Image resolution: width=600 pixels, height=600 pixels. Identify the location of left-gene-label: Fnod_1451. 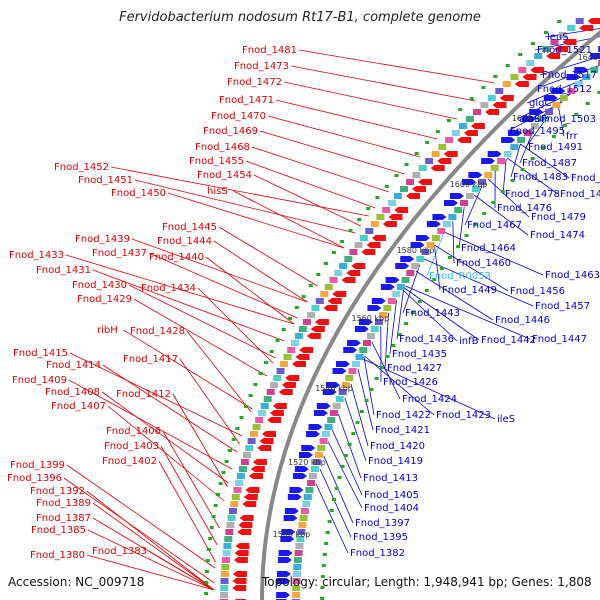
(105, 180).